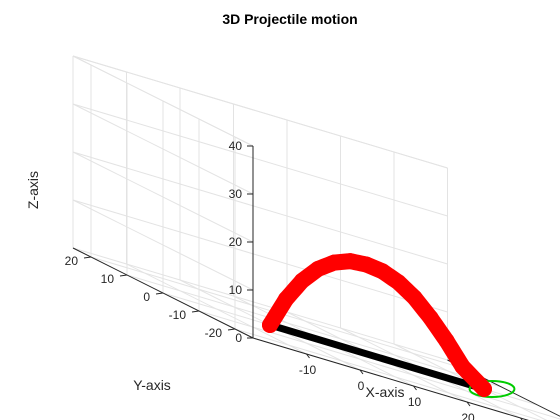 Image resolution: width=560 pixels, height=420 pixels. What do you see at coordinates (178, 315) in the screenshot?
I see `y-tick-label: -10` at bounding box center [178, 315].